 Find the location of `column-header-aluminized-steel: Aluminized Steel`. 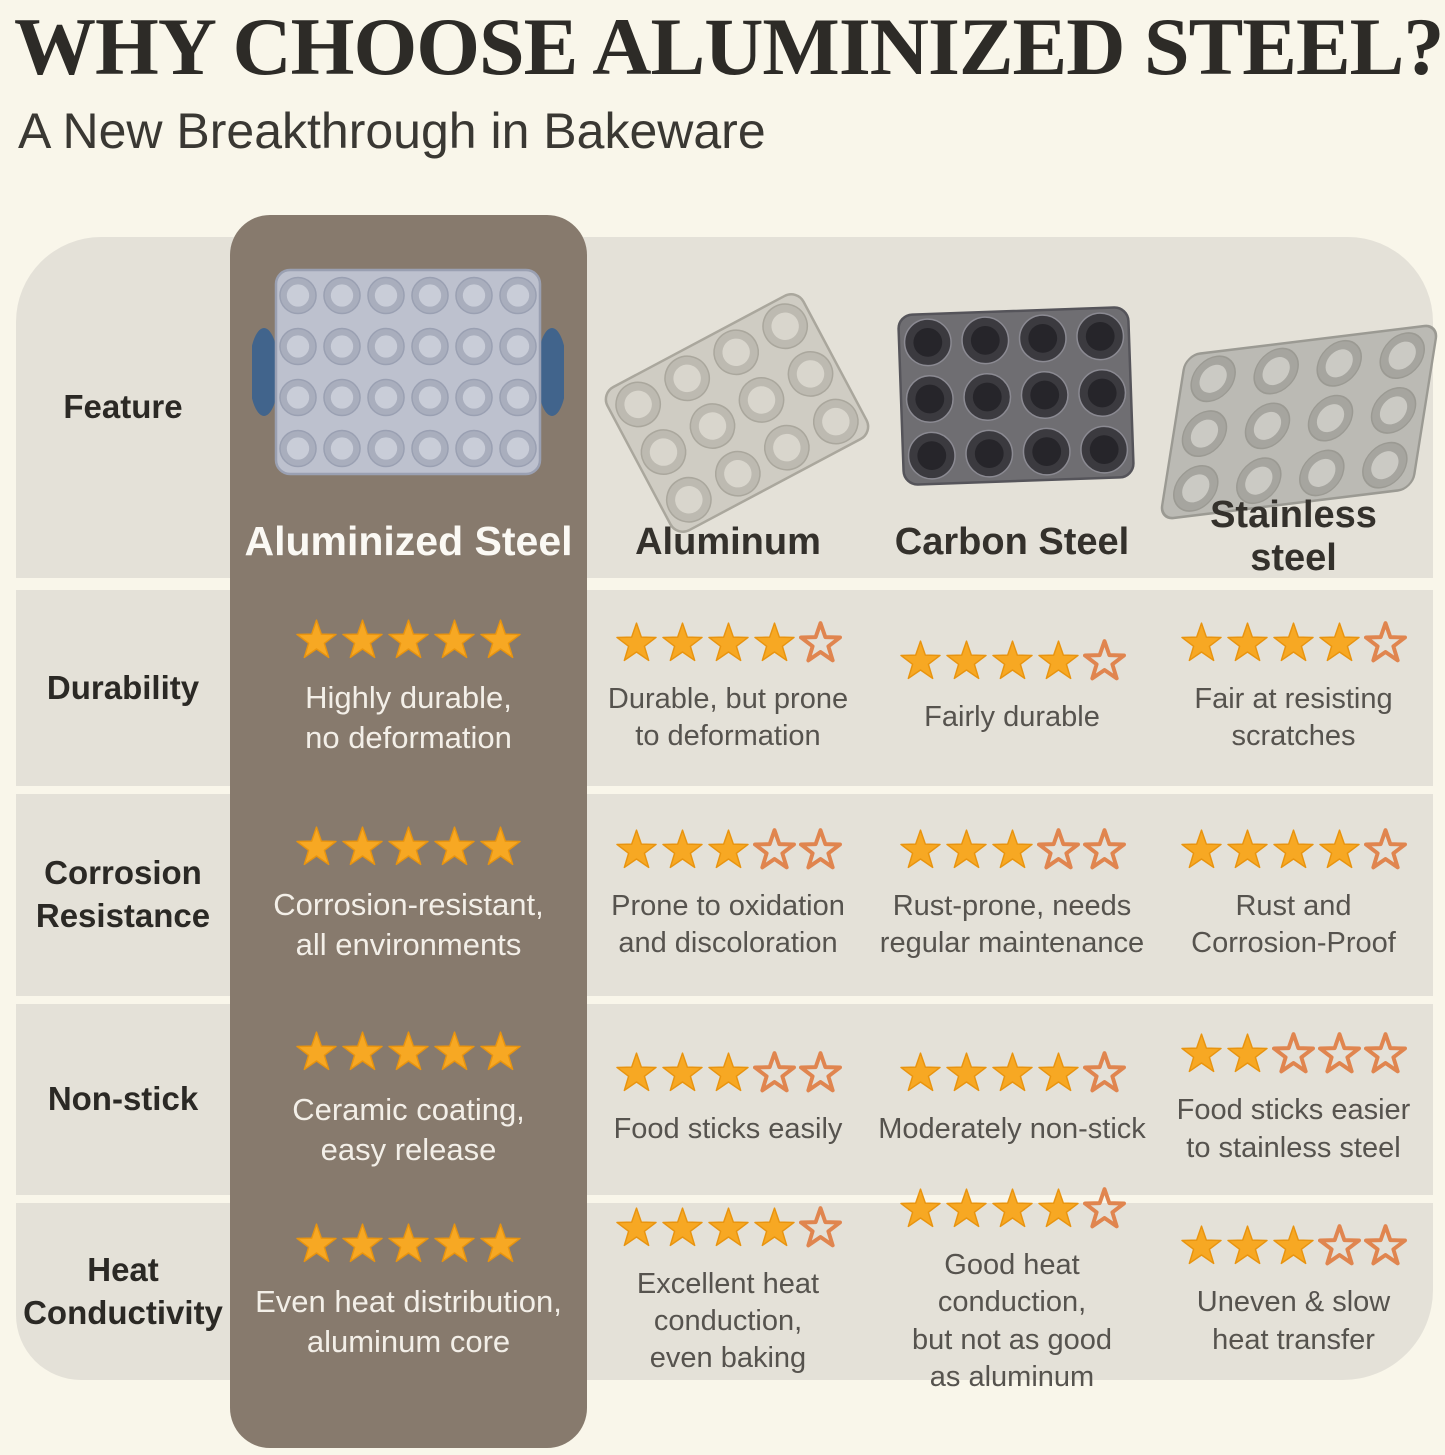

column-header-aluminized-steel: Aluminized Steel is located at coordinates (408, 541).